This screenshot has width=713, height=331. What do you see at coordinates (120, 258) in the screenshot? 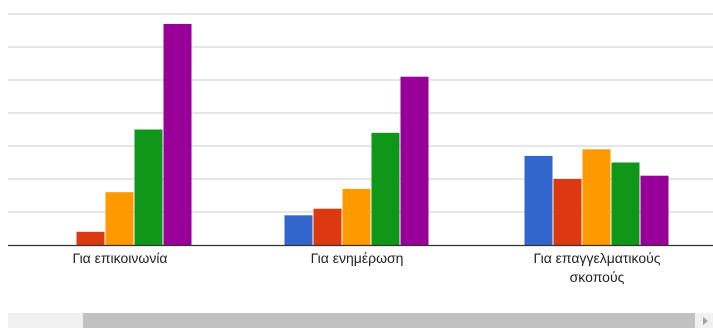
I see `category-label: Για επικοινωνία` at bounding box center [120, 258].